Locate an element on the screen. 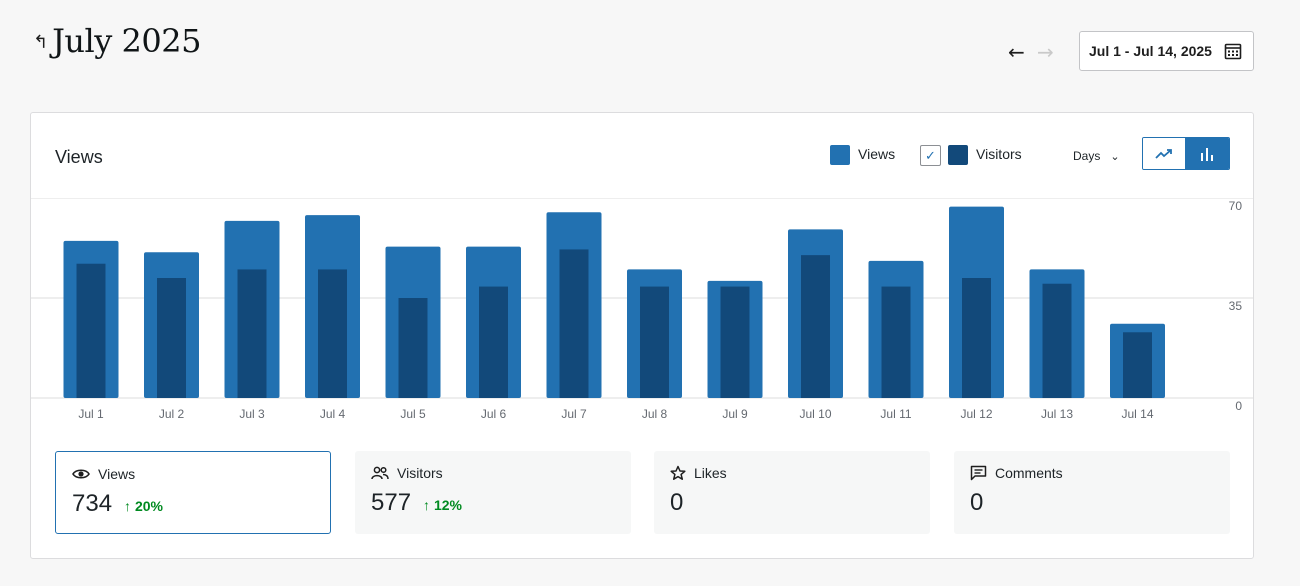  bar-chart-button is located at coordinates (1207, 153).